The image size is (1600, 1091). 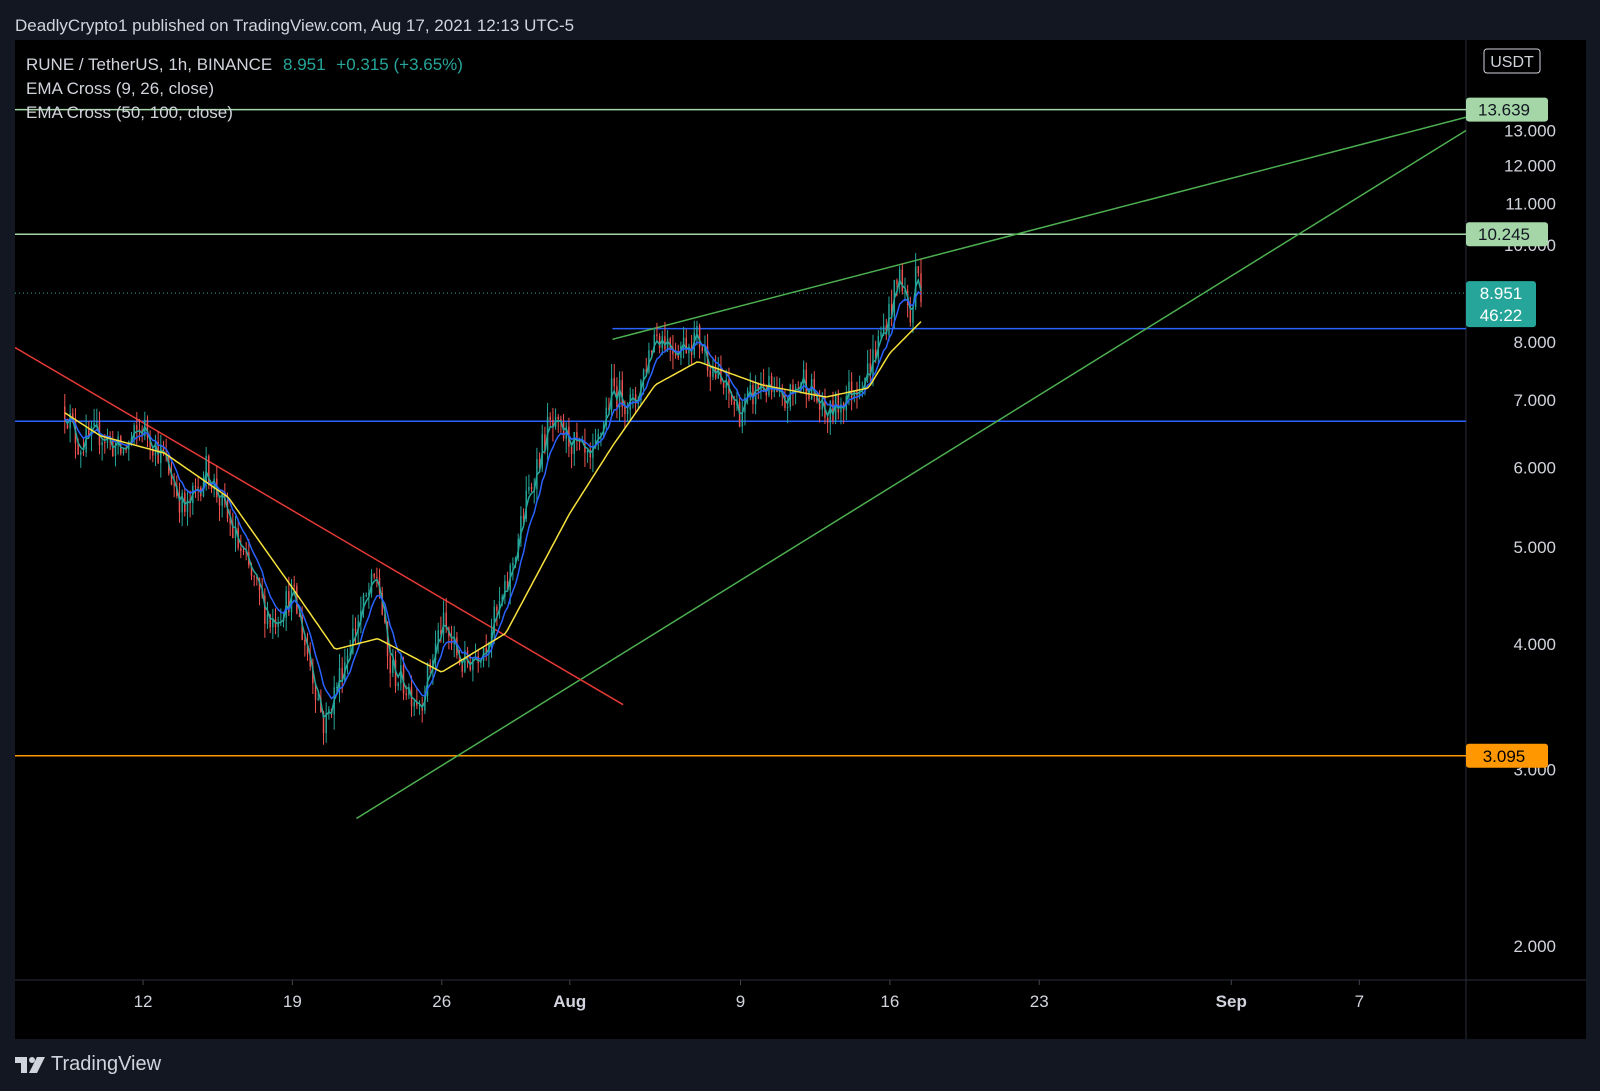 I want to click on tradingview-logo-icon, so click(x=30, y=1064).